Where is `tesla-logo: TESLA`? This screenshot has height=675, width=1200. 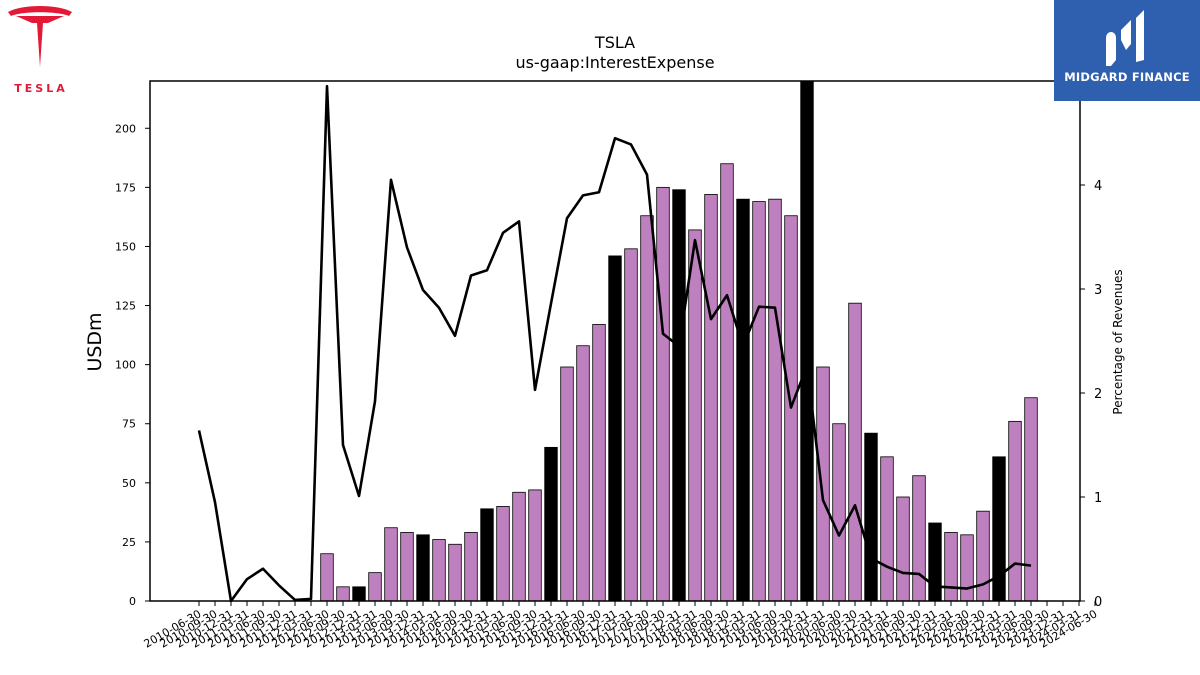
tesla-logo: TESLA is located at coordinates (42, 50).